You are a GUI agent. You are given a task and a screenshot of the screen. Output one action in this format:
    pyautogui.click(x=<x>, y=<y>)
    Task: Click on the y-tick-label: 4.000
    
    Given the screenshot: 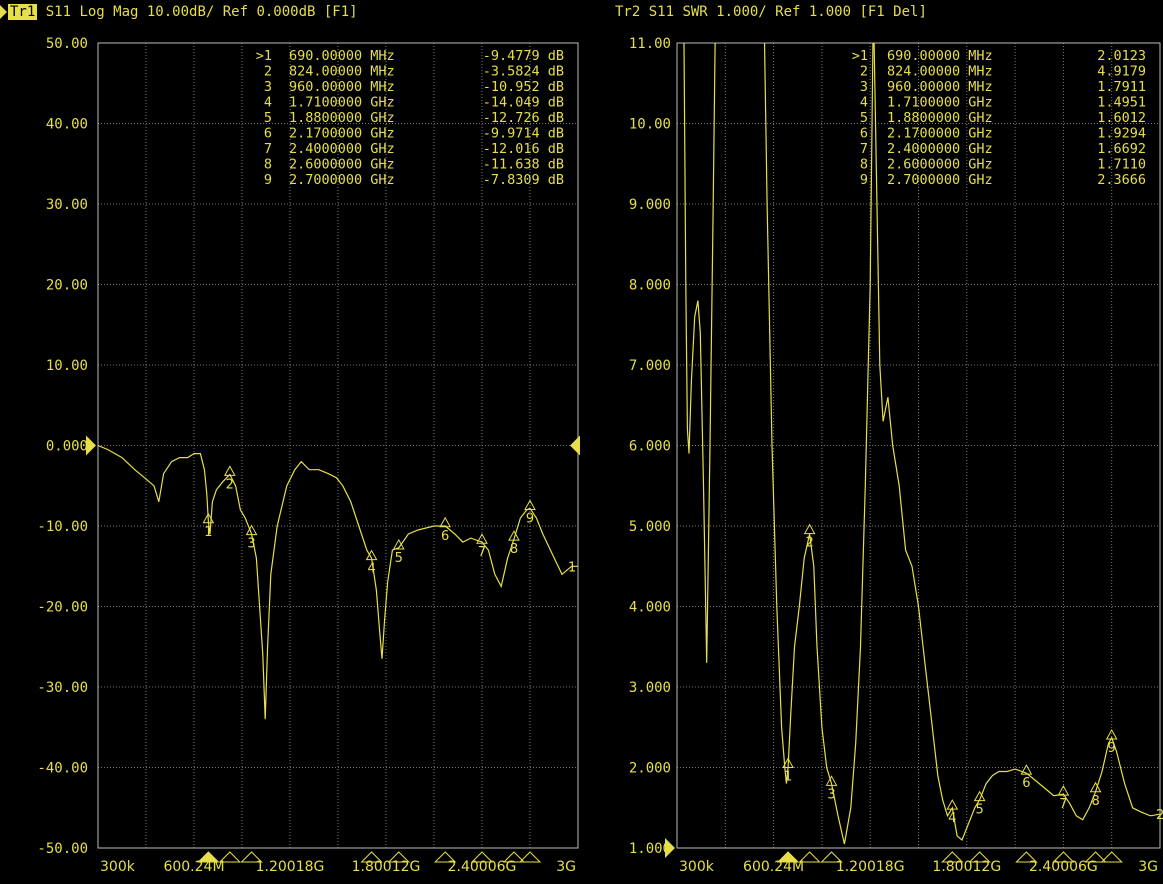 What is the action you would take?
    pyautogui.click(x=650, y=608)
    